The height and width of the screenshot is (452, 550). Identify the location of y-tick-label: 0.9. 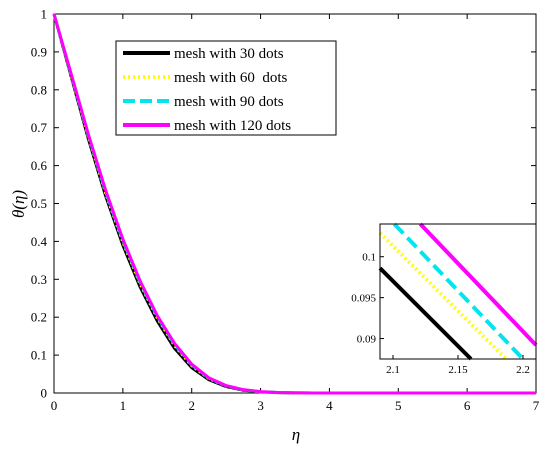
(39, 51).